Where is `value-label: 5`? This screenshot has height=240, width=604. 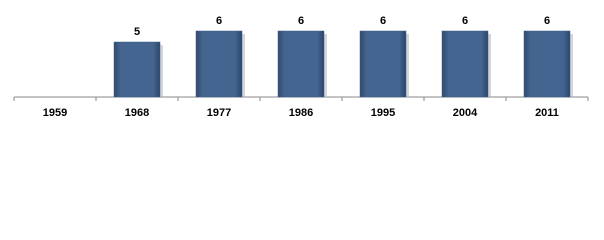
value-label: 5 is located at coordinates (137, 32).